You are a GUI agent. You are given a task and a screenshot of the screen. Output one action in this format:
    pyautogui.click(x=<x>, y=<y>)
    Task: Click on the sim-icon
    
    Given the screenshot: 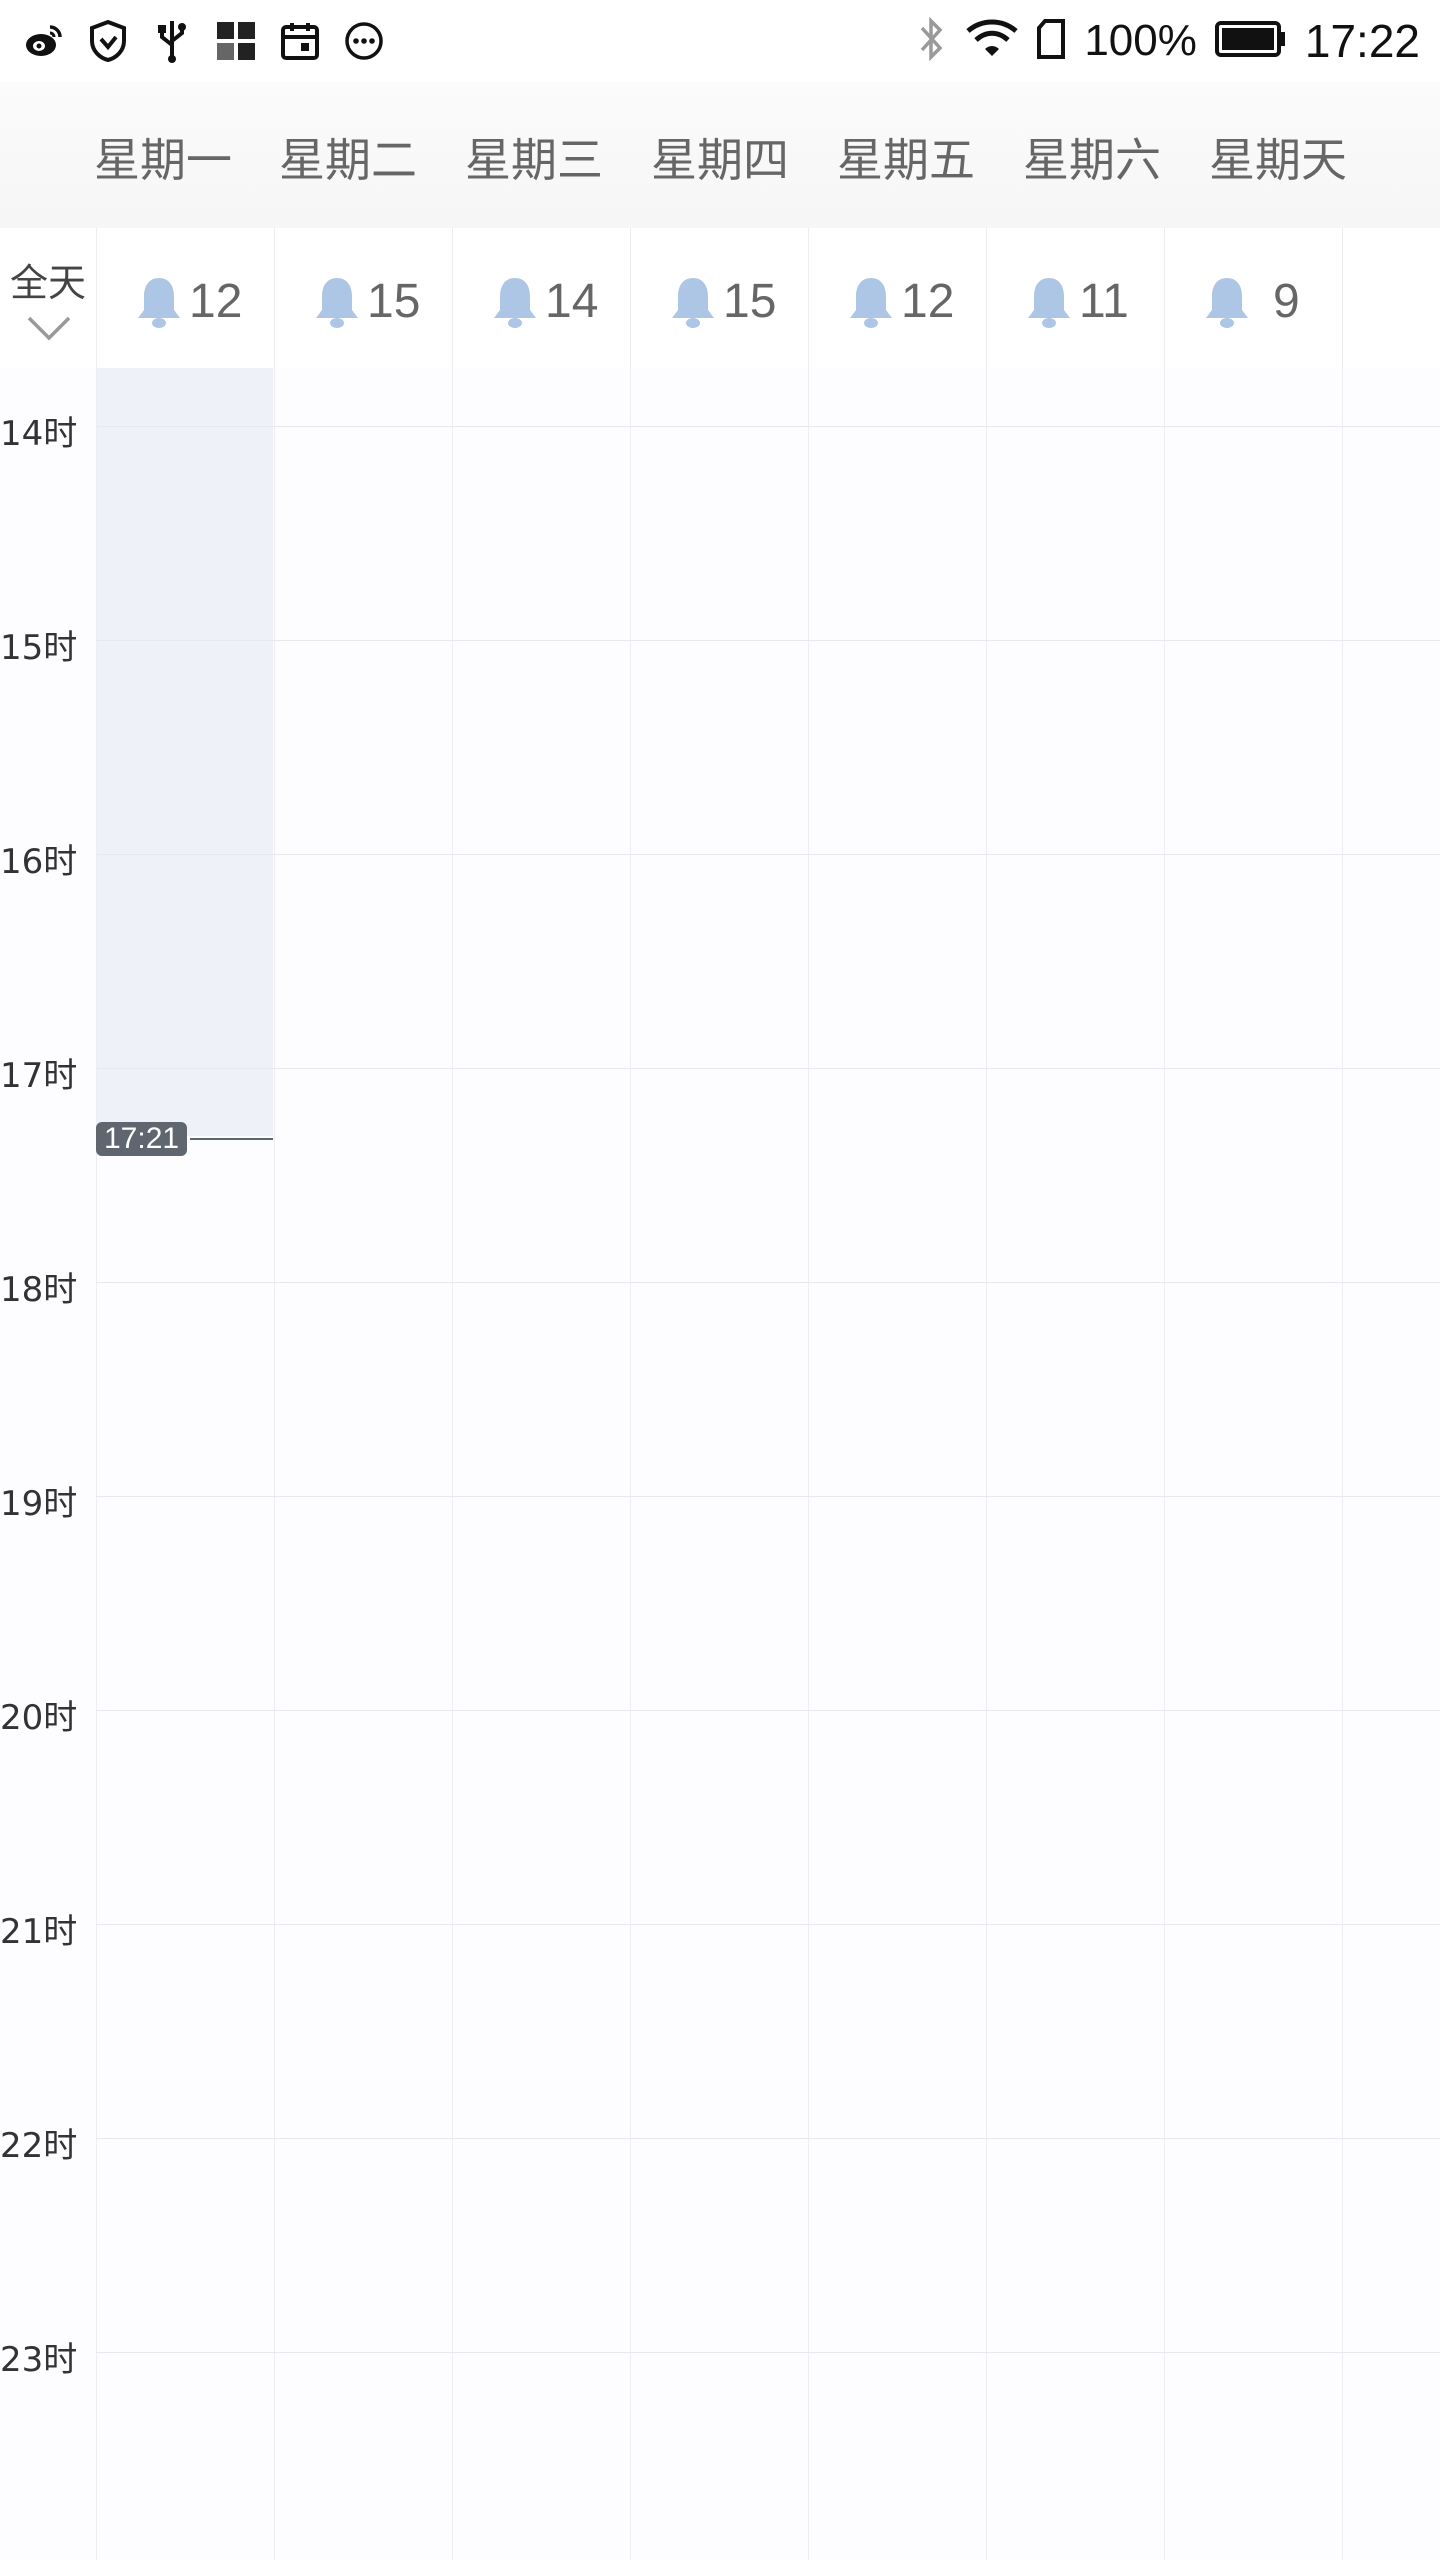 What is the action you would take?
    pyautogui.click(x=1051, y=41)
    